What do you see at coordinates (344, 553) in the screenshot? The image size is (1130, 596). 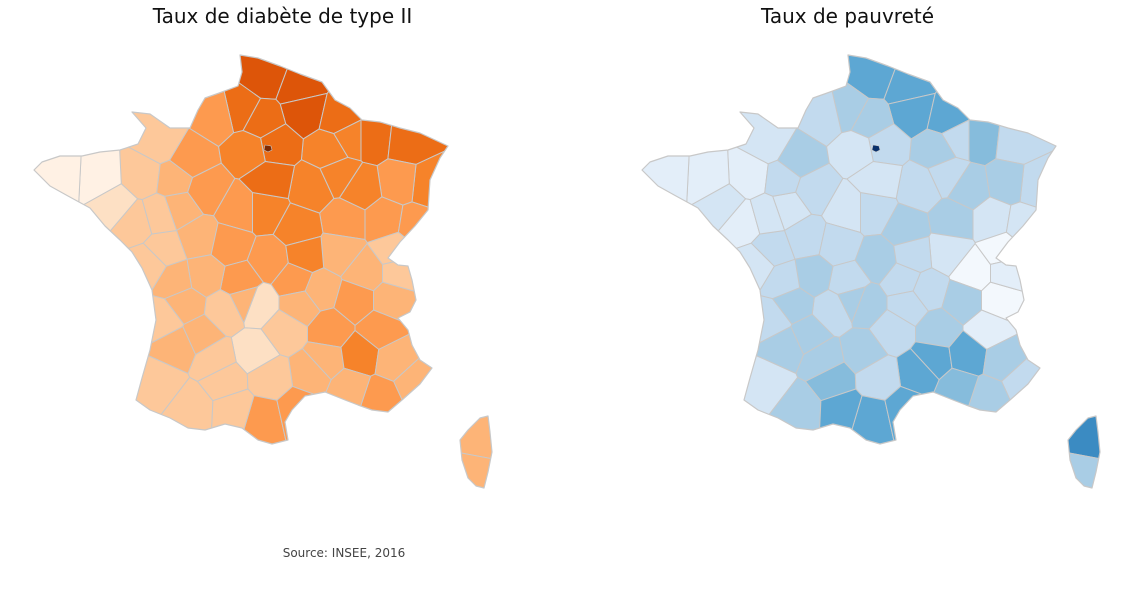 I see `source-caption: Source: INSEE, 2016` at bounding box center [344, 553].